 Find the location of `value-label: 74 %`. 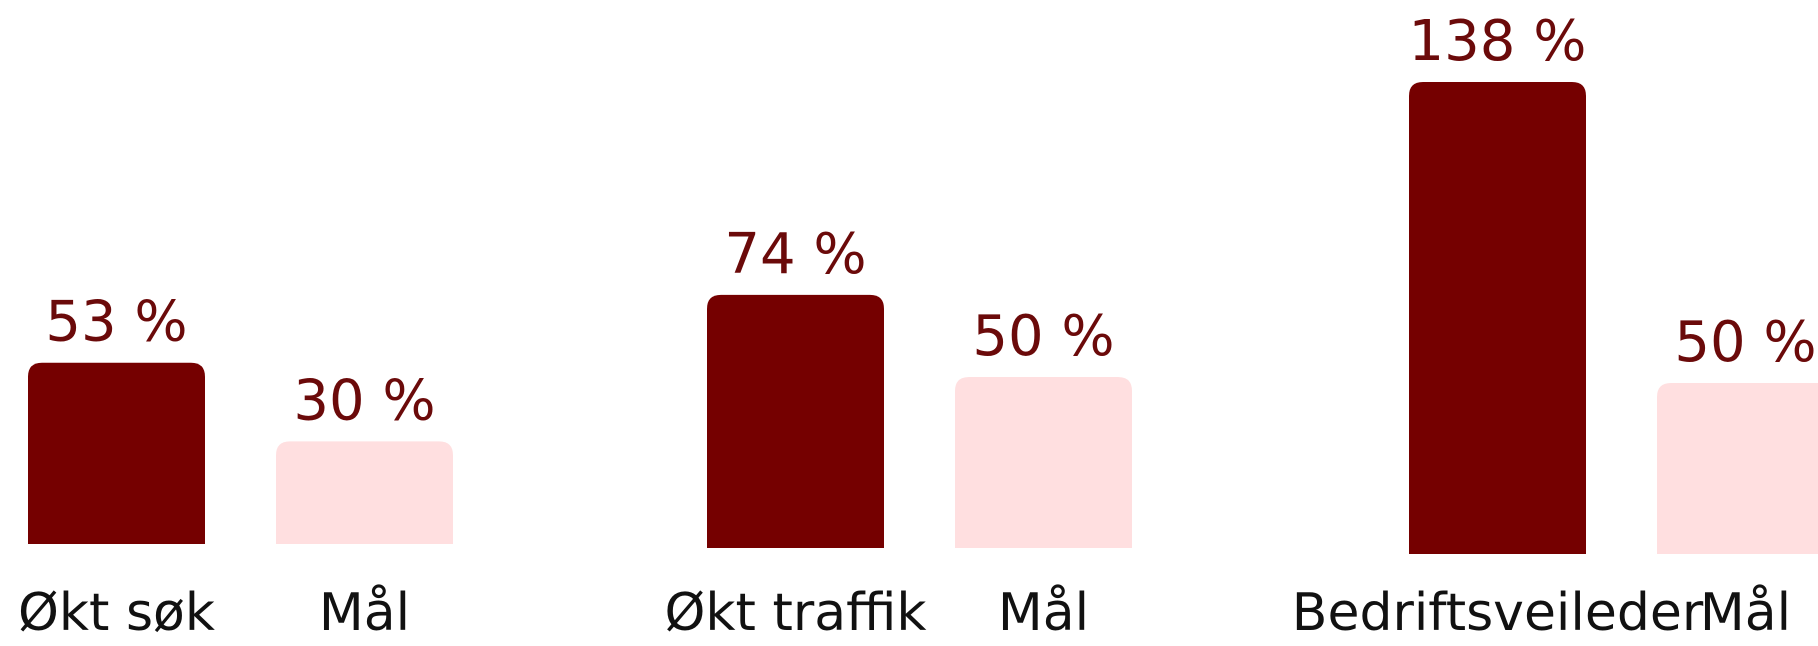

value-label: 74 % is located at coordinates (795, 254).